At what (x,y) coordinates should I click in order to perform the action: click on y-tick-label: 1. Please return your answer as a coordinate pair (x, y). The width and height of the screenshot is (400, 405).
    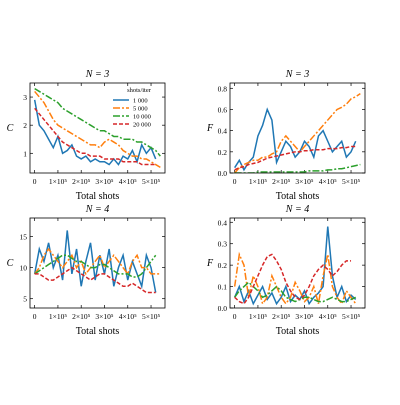
    Looking at the image, I should click on (25, 153).